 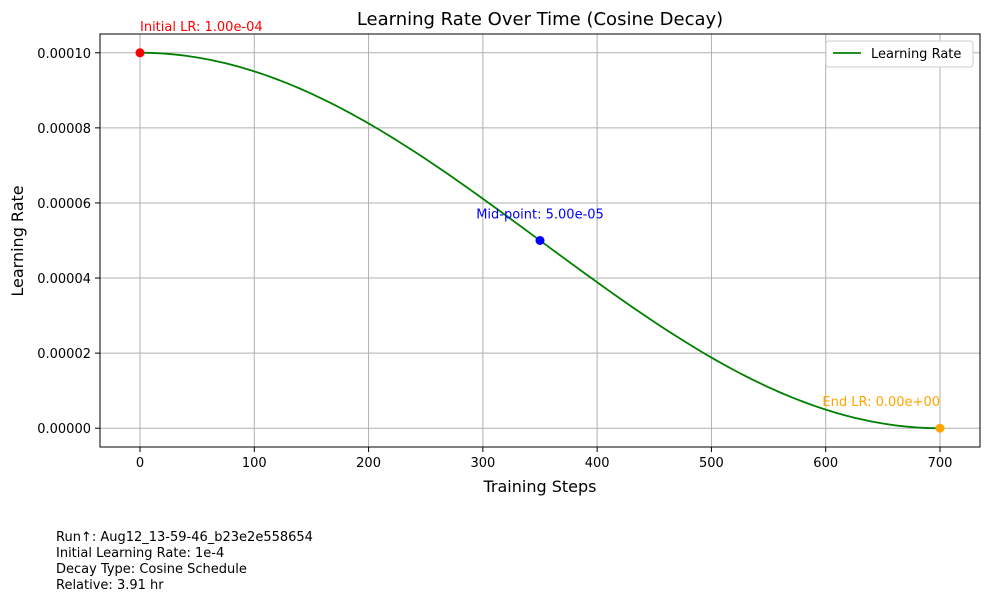 What do you see at coordinates (368, 463) in the screenshot?
I see `x-tick-label: 200` at bounding box center [368, 463].